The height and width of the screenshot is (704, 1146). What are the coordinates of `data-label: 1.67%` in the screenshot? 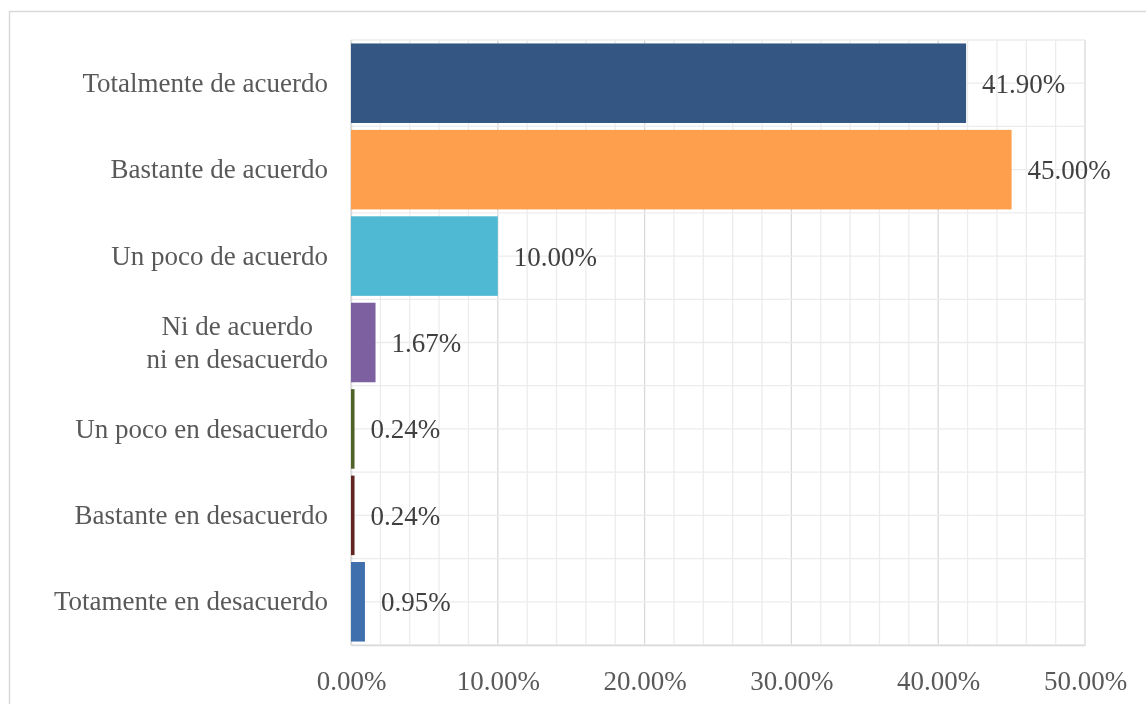 It's located at (426, 342).